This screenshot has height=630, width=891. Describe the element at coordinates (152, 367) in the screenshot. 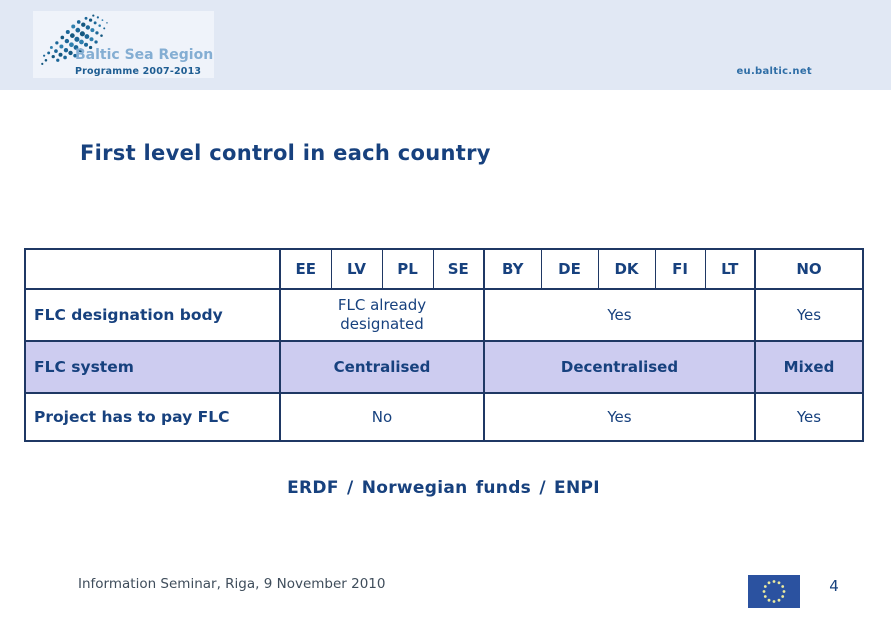

I see `row-label-flc-system: FLC system` at that location.